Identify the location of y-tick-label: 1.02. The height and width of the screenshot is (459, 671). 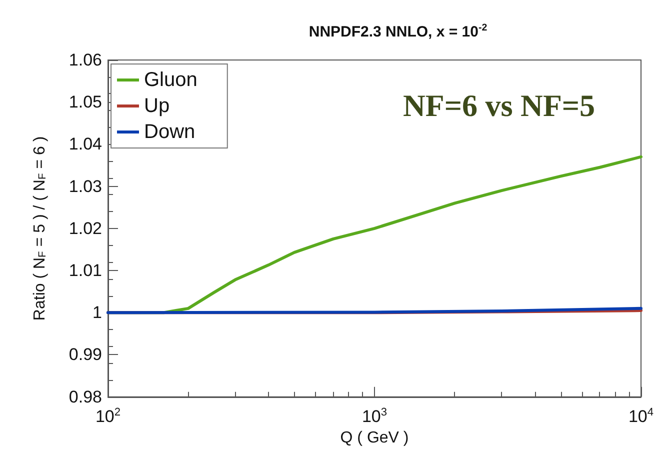
(85, 228).